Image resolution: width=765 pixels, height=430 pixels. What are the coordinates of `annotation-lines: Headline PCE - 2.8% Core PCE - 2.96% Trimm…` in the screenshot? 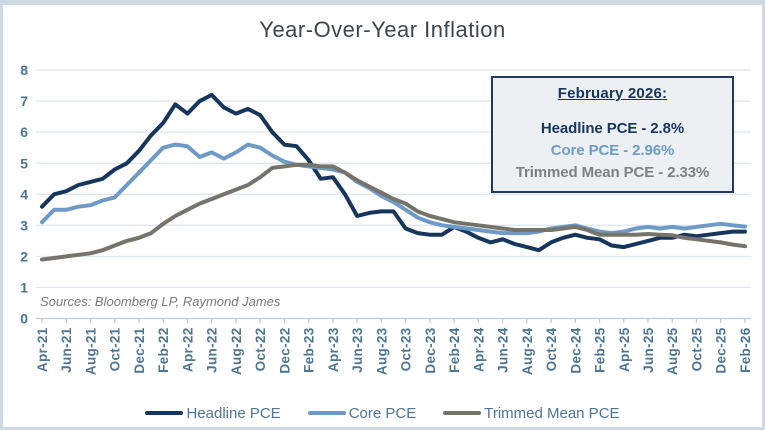 It's located at (612, 151).